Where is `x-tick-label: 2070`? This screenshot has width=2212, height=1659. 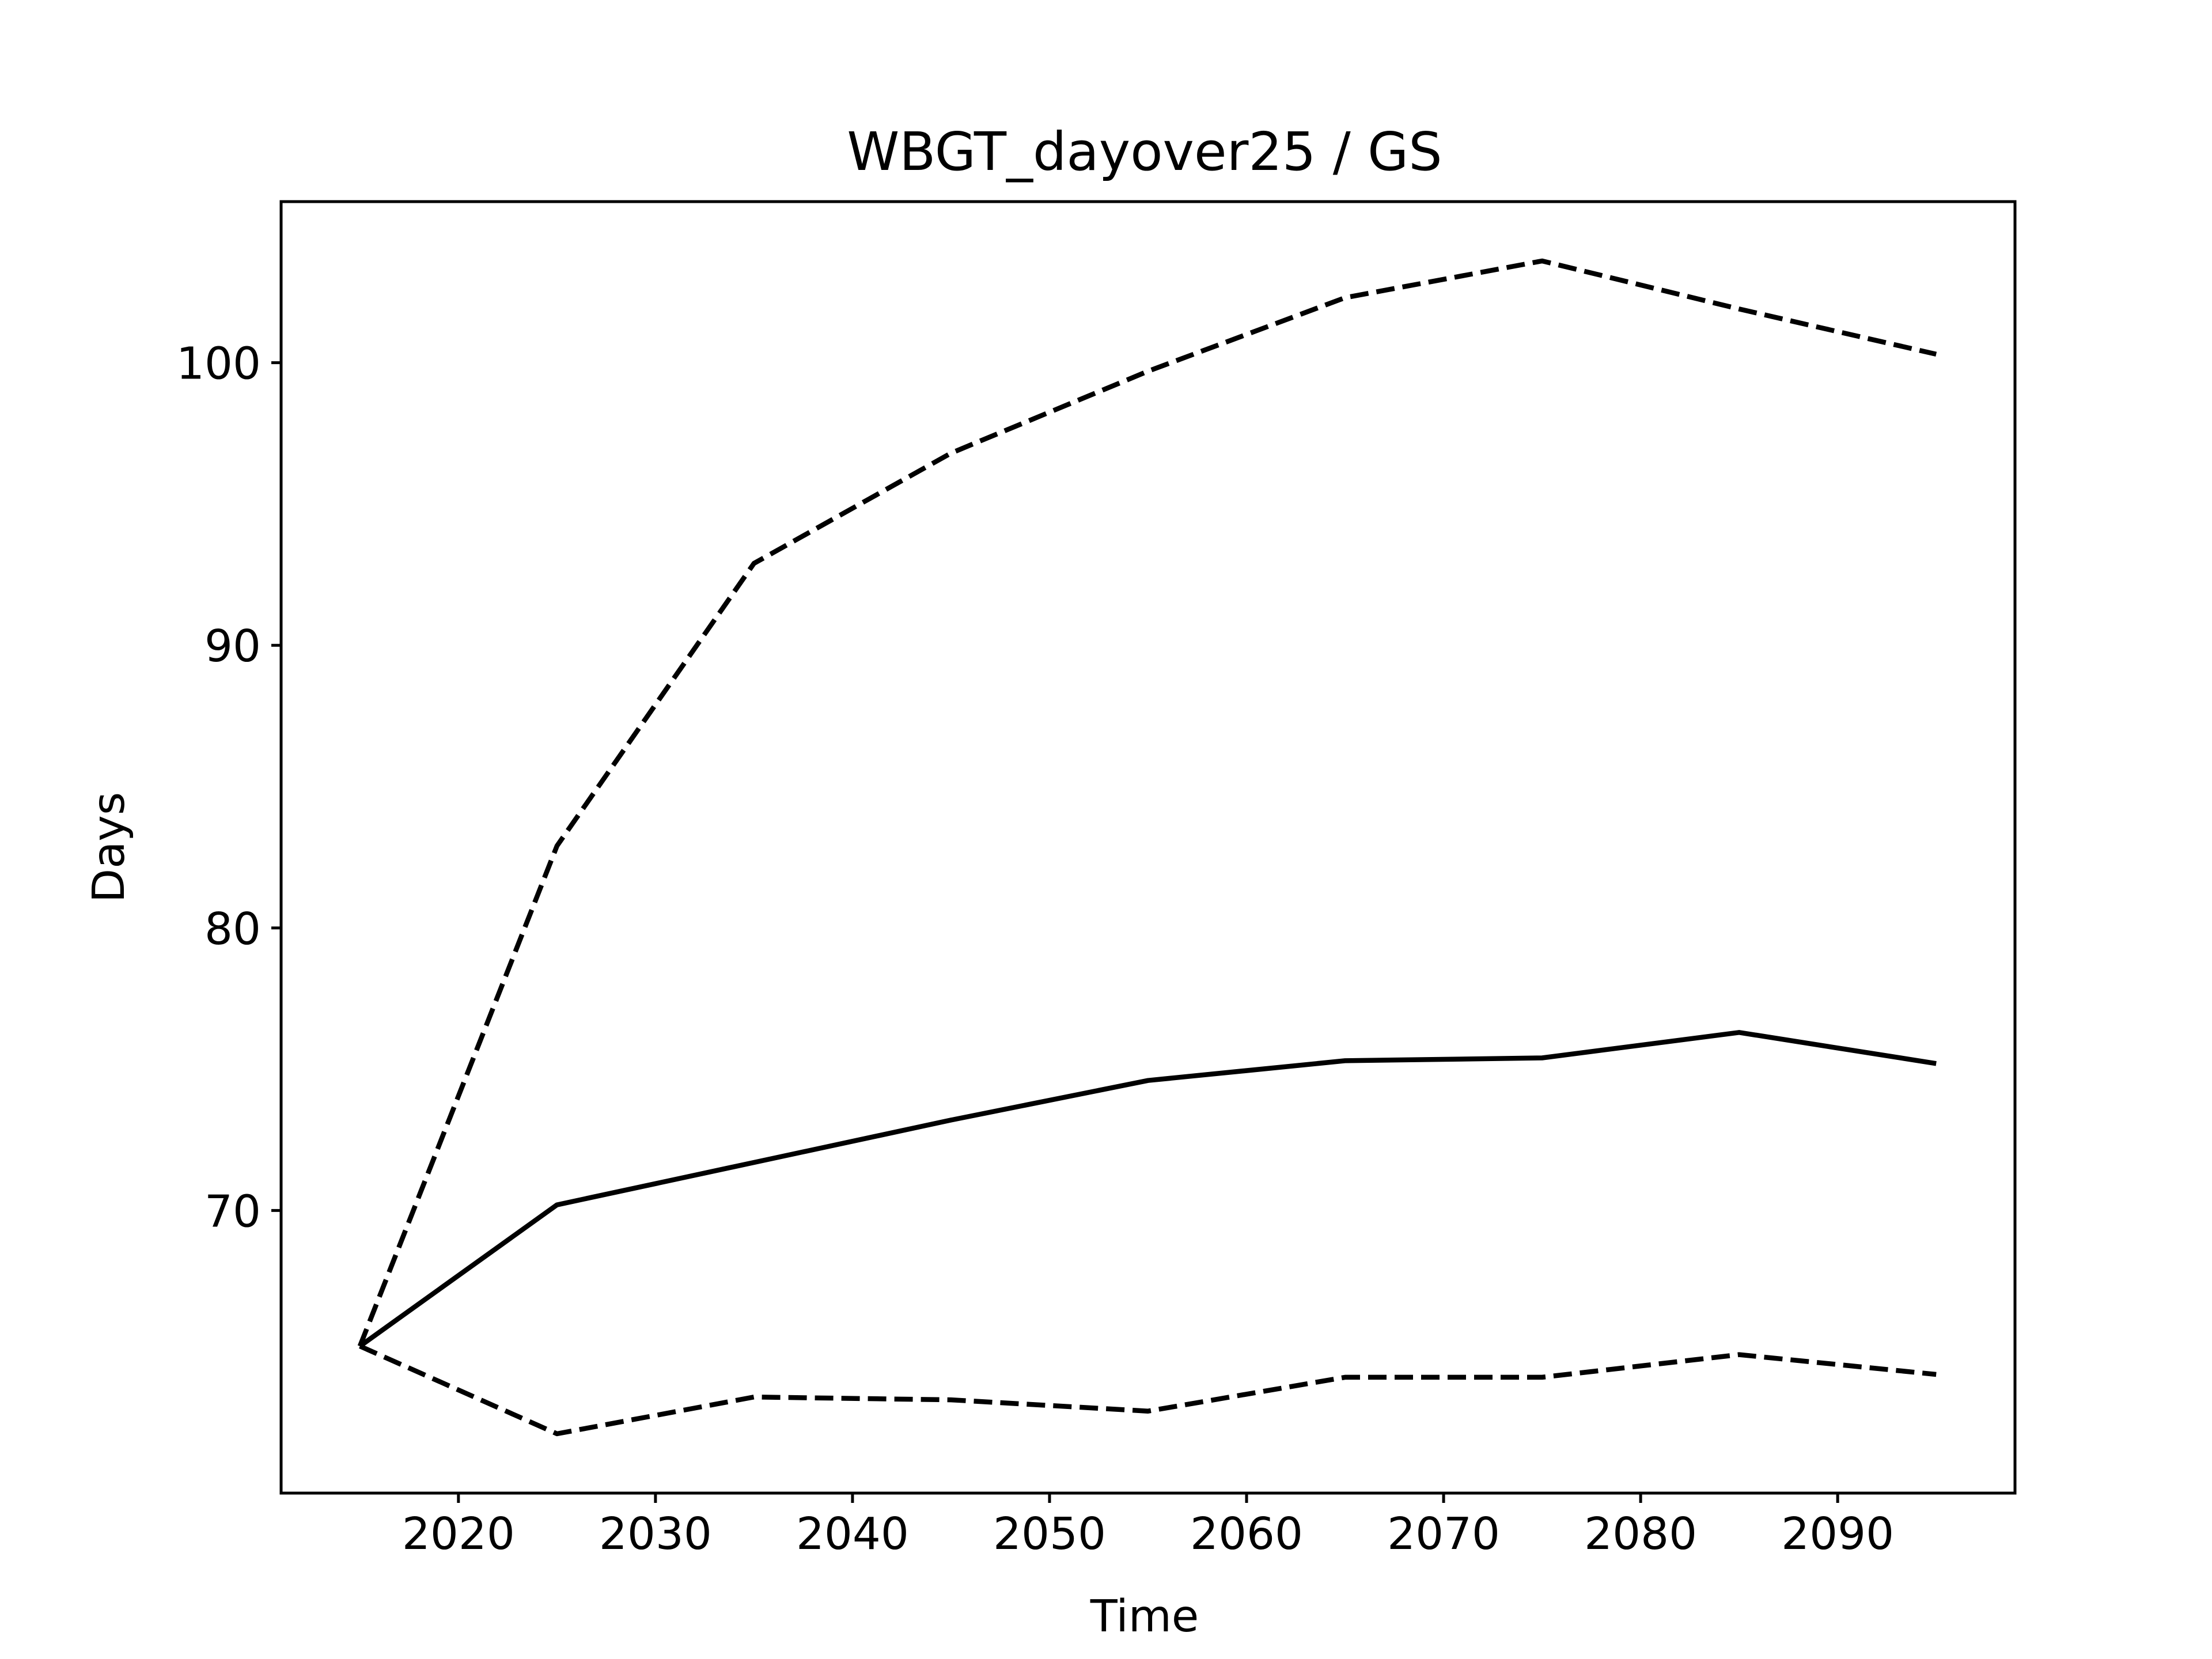
x-tick-label: 2070 is located at coordinates (1443, 1534).